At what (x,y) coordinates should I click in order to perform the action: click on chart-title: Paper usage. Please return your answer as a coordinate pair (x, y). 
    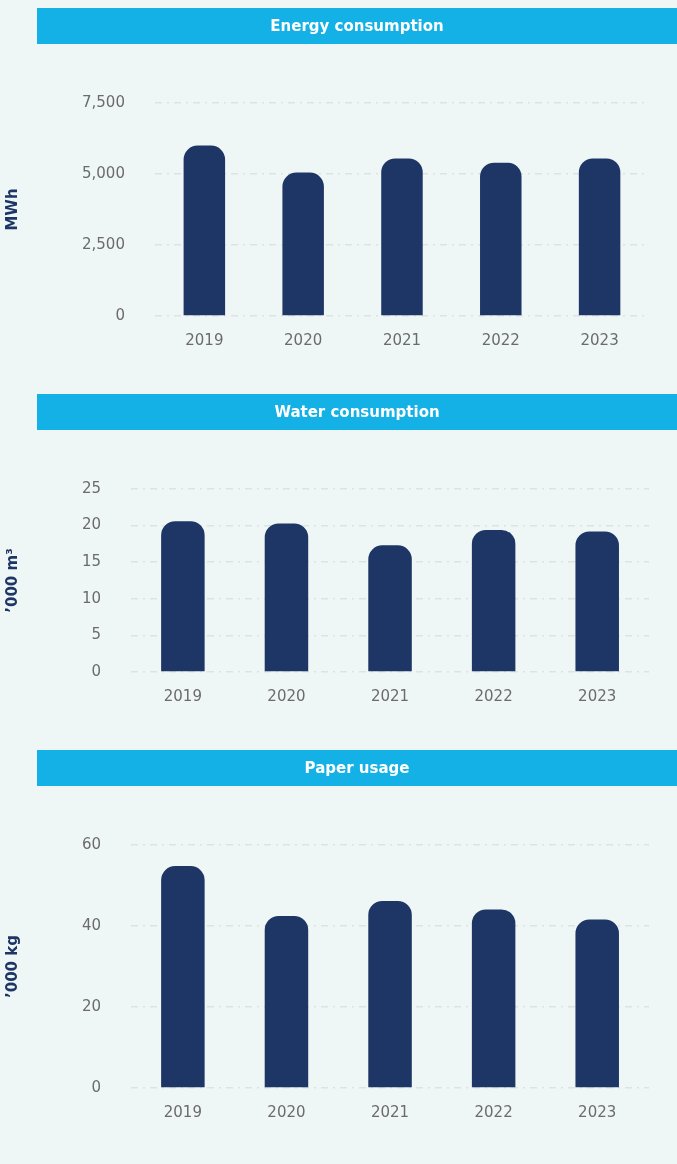
    Looking at the image, I should click on (357, 768).